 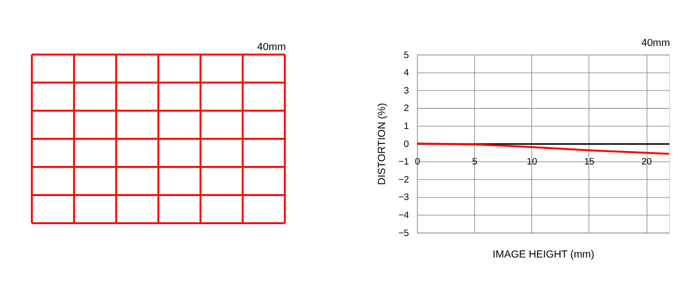 I want to click on y-tick-label: −1, so click(x=403, y=161).